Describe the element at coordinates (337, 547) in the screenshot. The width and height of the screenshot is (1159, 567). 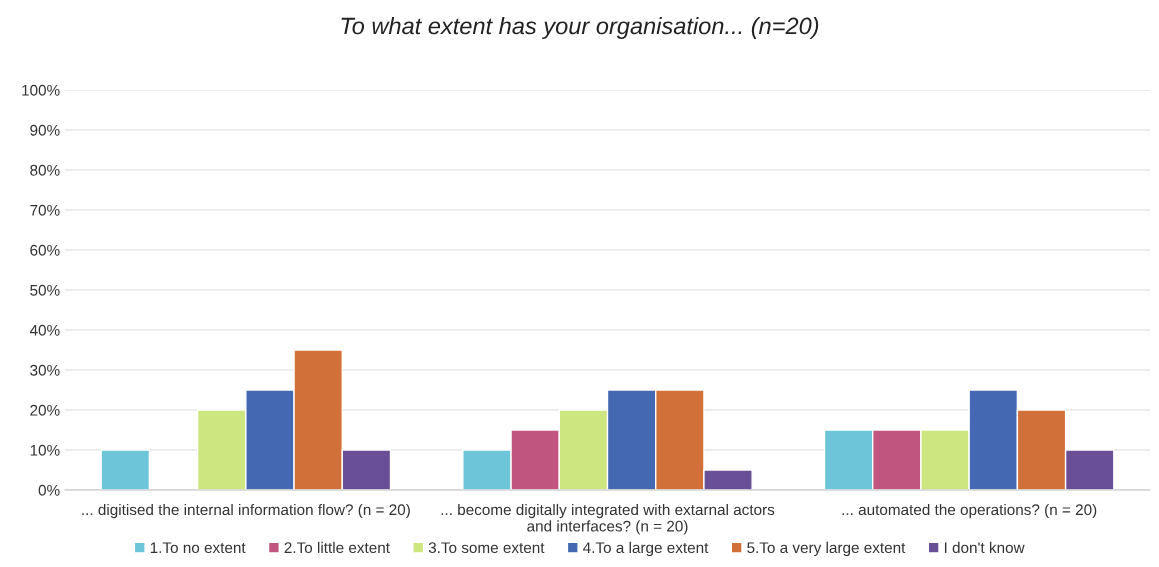
I see `legend-label: 2.To little extent` at that location.